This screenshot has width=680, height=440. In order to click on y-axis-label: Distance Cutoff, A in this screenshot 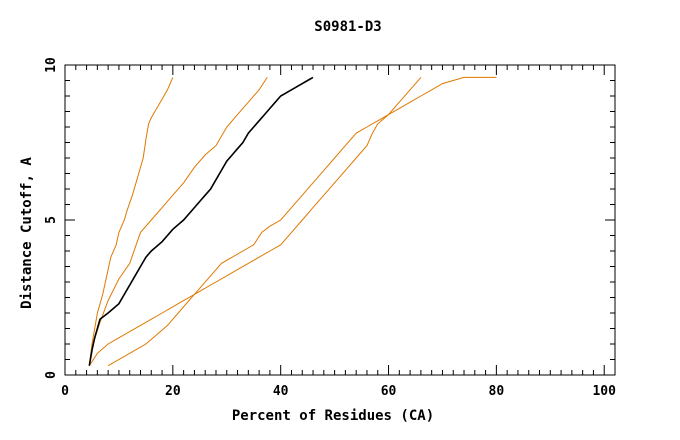, I will do `click(27, 233)`.